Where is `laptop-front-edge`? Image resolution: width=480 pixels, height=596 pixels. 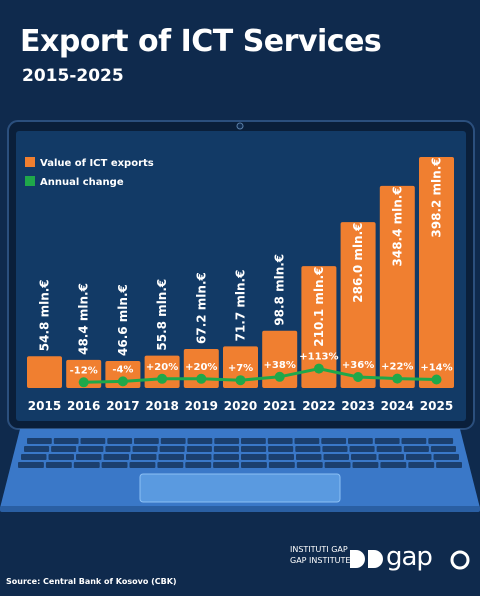
laptop-front-edge is located at coordinates (240, 509).